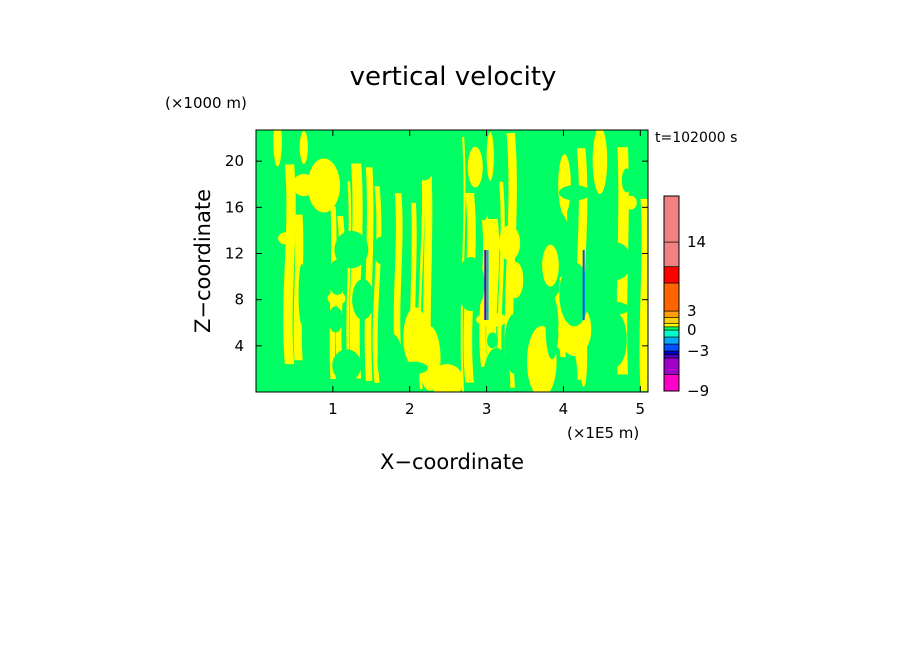 The image size is (904, 654). Describe the element at coordinates (453, 77) in the screenshot. I see `chart-title: vertical velocity` at that location.